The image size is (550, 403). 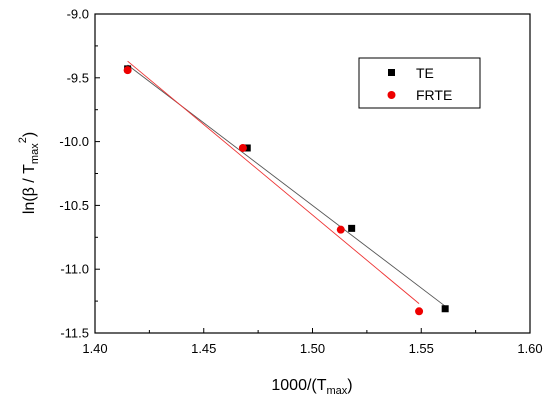 What do you see at coordinates (421, 348) in the screenshot?
I see `x-tick-label: 1.55` at bounding box center [421, 348].